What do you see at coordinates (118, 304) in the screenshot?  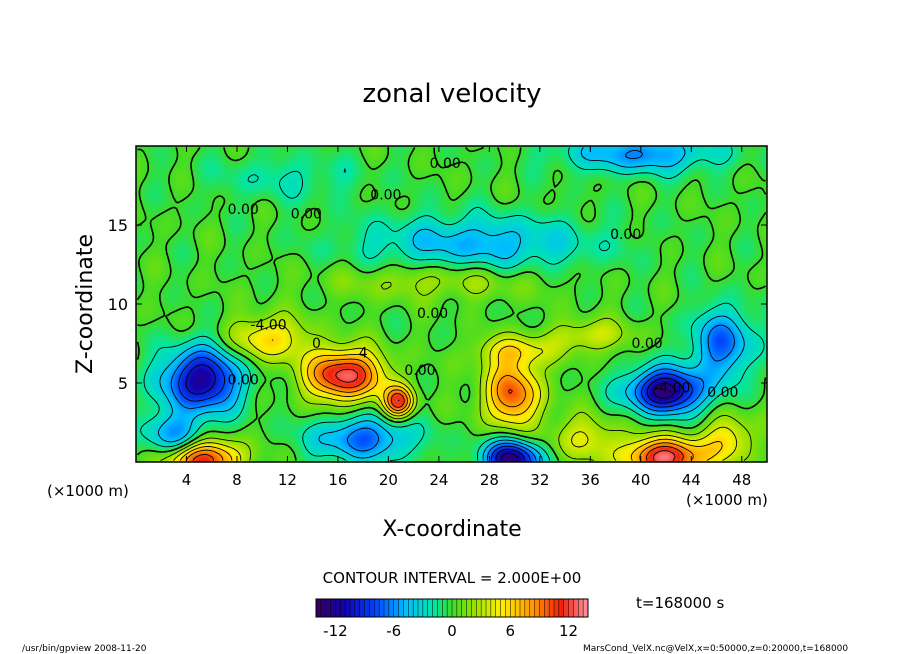 I see `y-tick-label: 10` at bounding box center [118, 304].